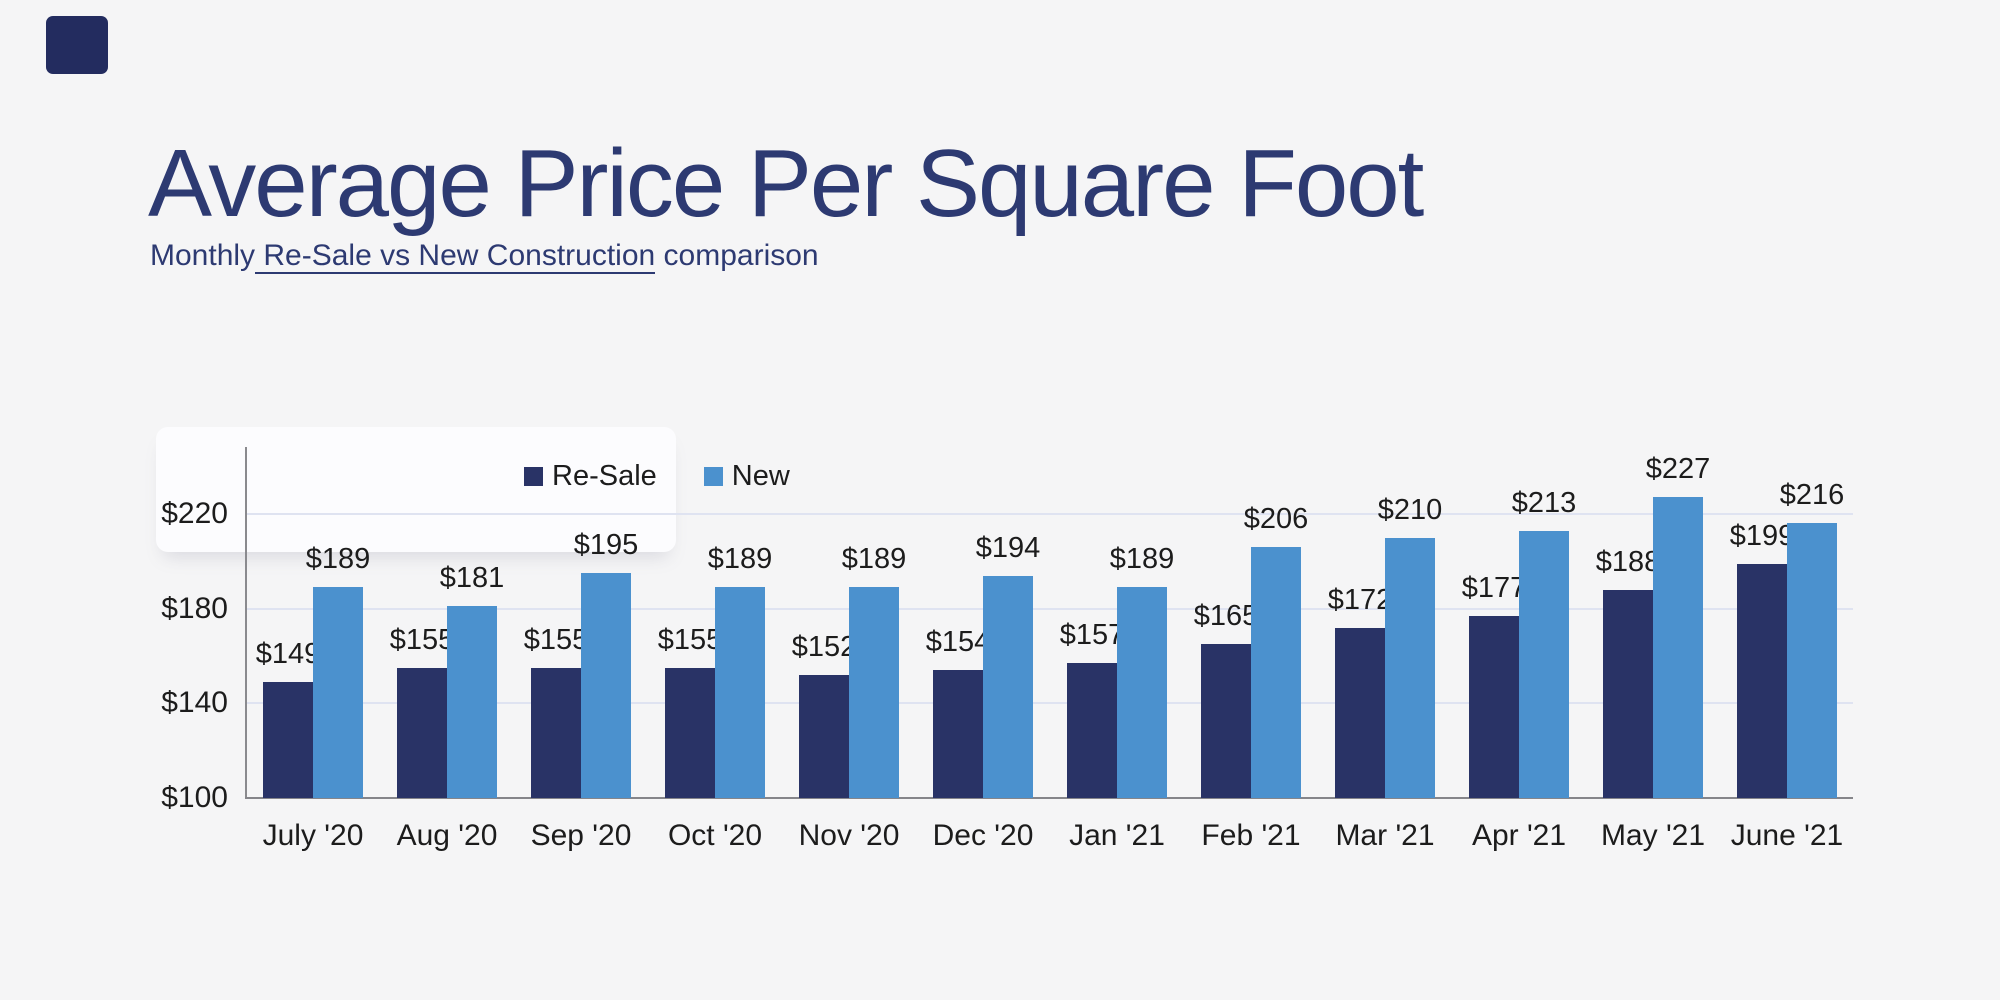 The height and width of the screenshot is (1000, 2000). Describe the element at coordinates (1251, 835) in the screenshot. I see `x-axis-label: Feb '21` at that location.